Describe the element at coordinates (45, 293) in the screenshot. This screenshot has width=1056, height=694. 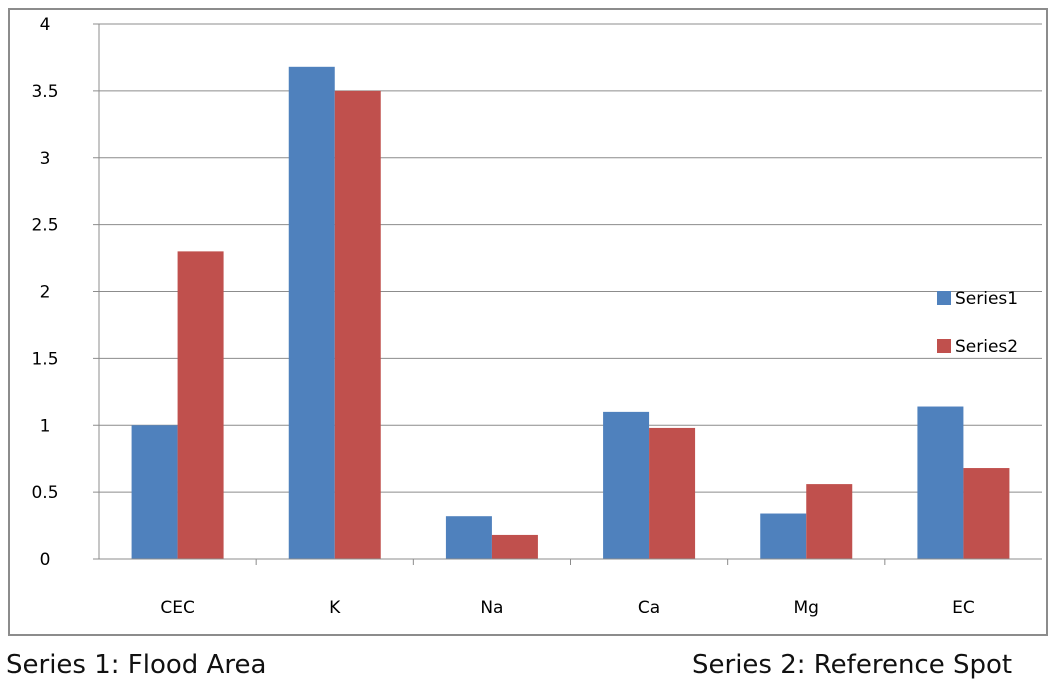
I see `y-tick-label: 2` at that location.